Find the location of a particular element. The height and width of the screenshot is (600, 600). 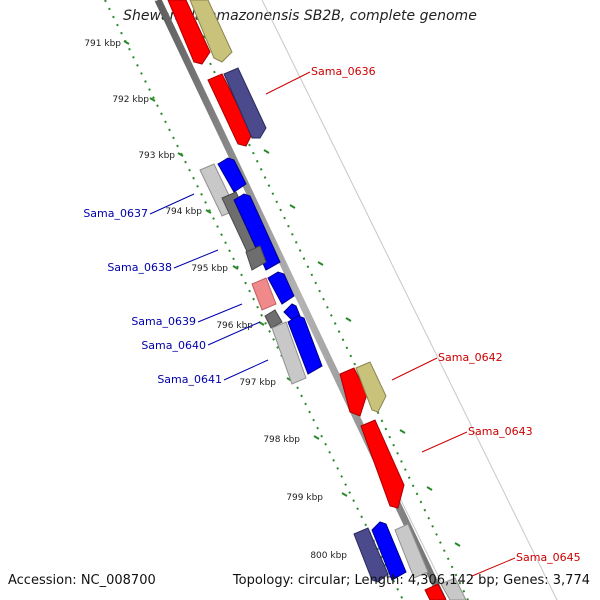

gene-label-sama-0642: Sama_0642 is located at coordinates (470, 357).